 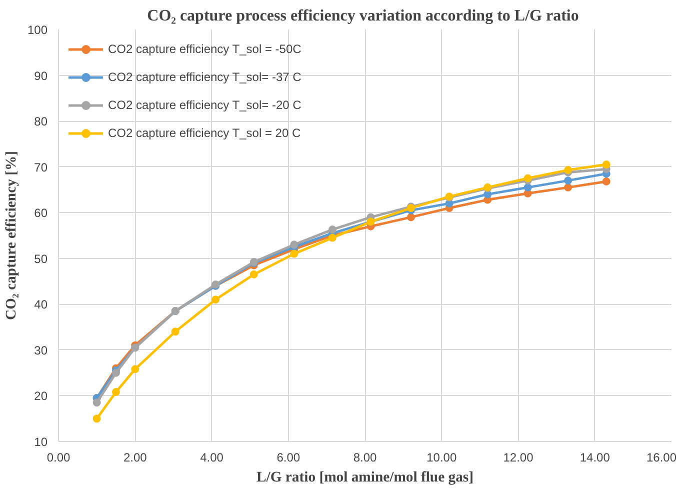 I want to click on x-axis-title: L/G ratio [mol amine/mol flue gas], so click(x=365, y=478).